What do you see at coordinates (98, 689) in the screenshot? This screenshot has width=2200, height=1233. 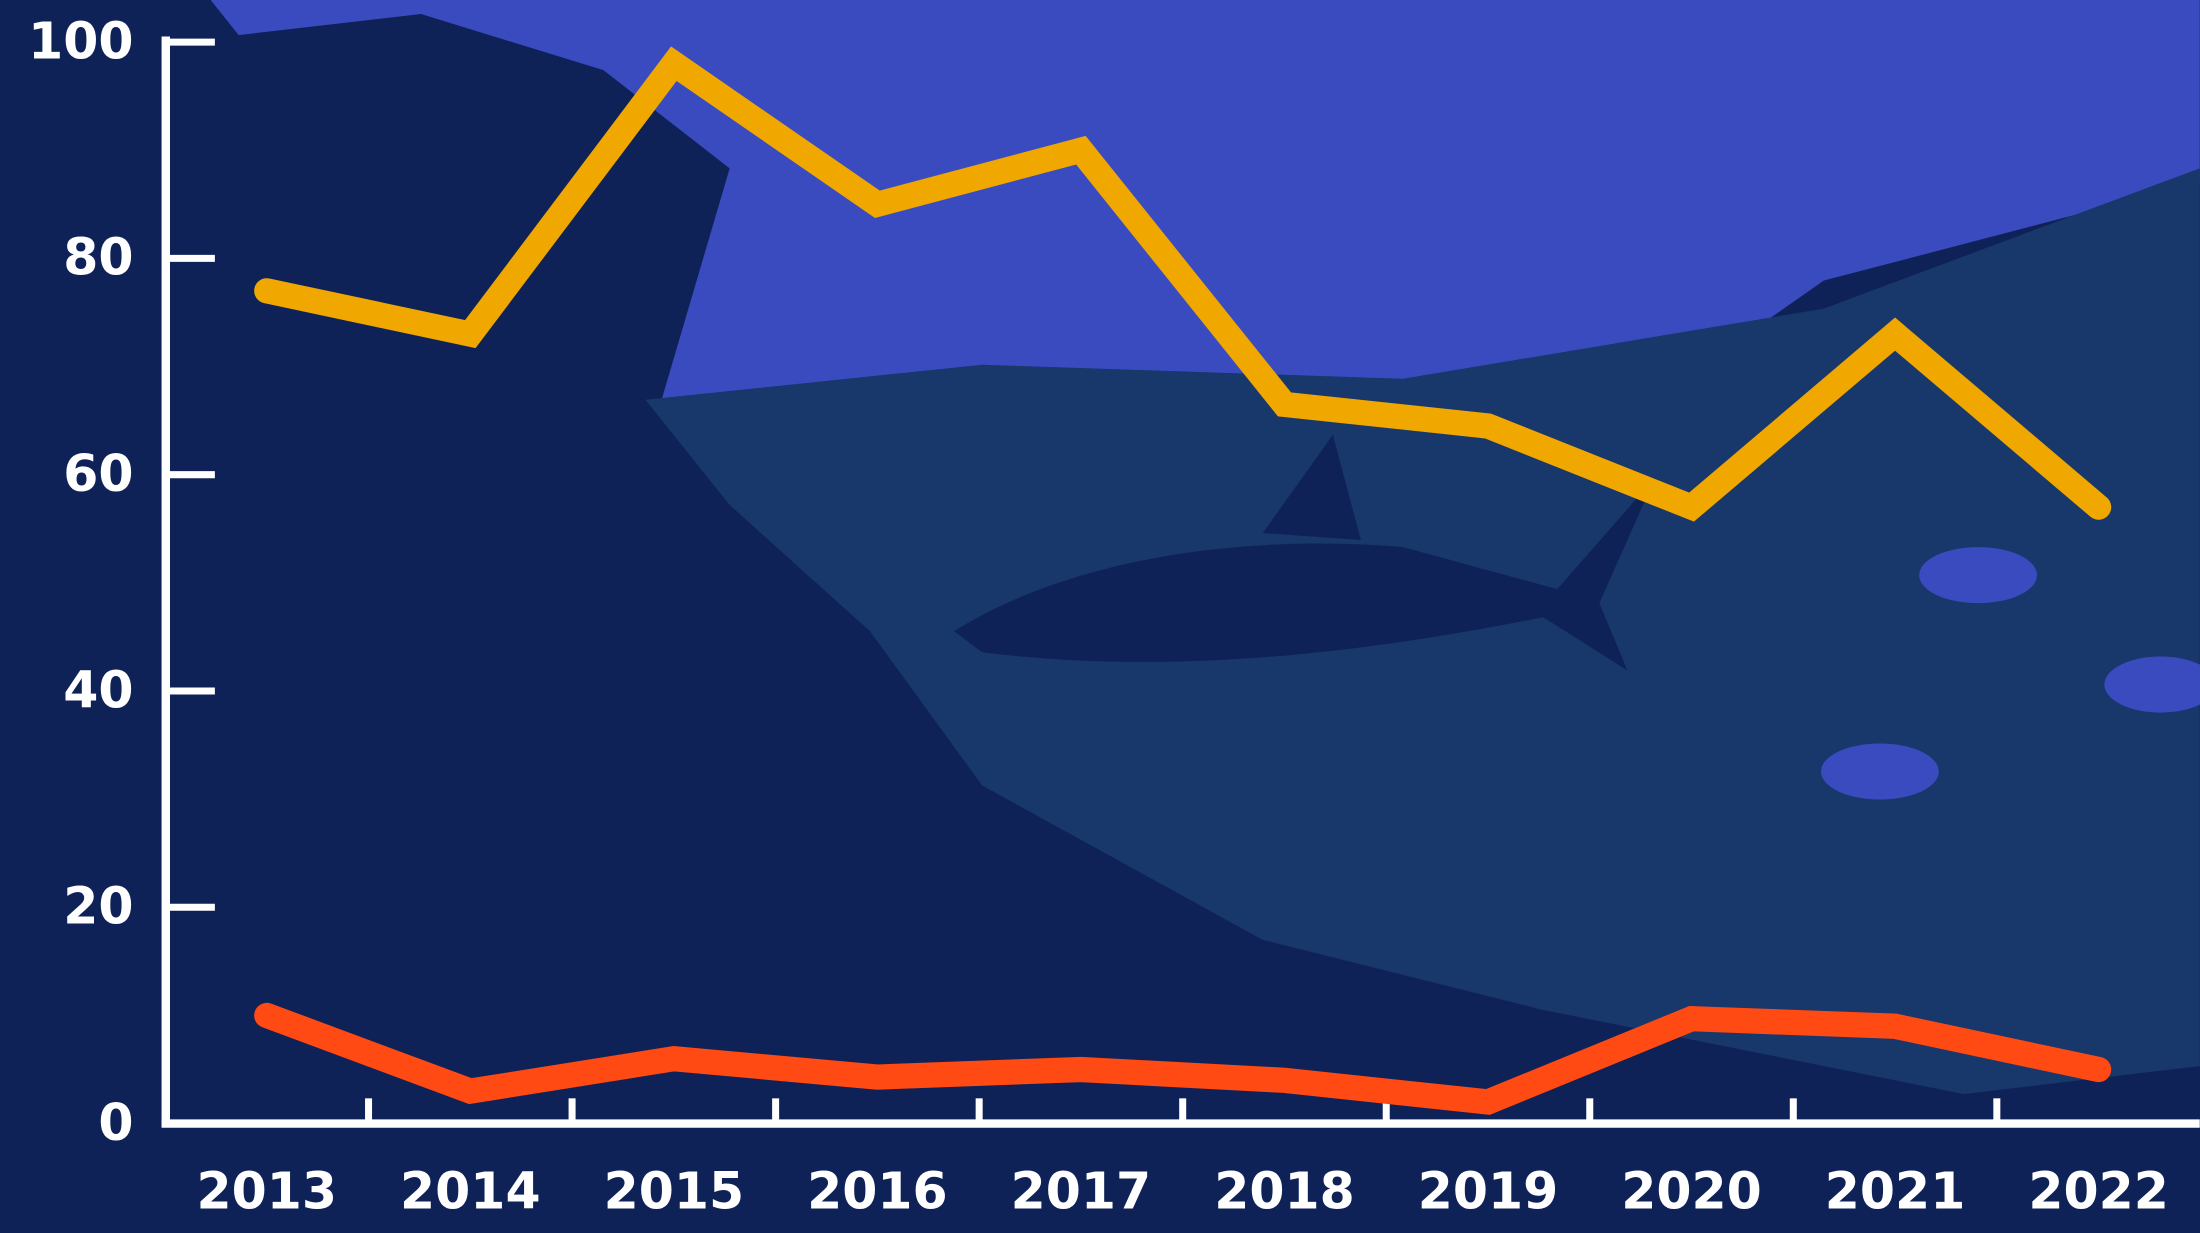 I see `y-tick-label: 40` at bounding box center [98, 689].